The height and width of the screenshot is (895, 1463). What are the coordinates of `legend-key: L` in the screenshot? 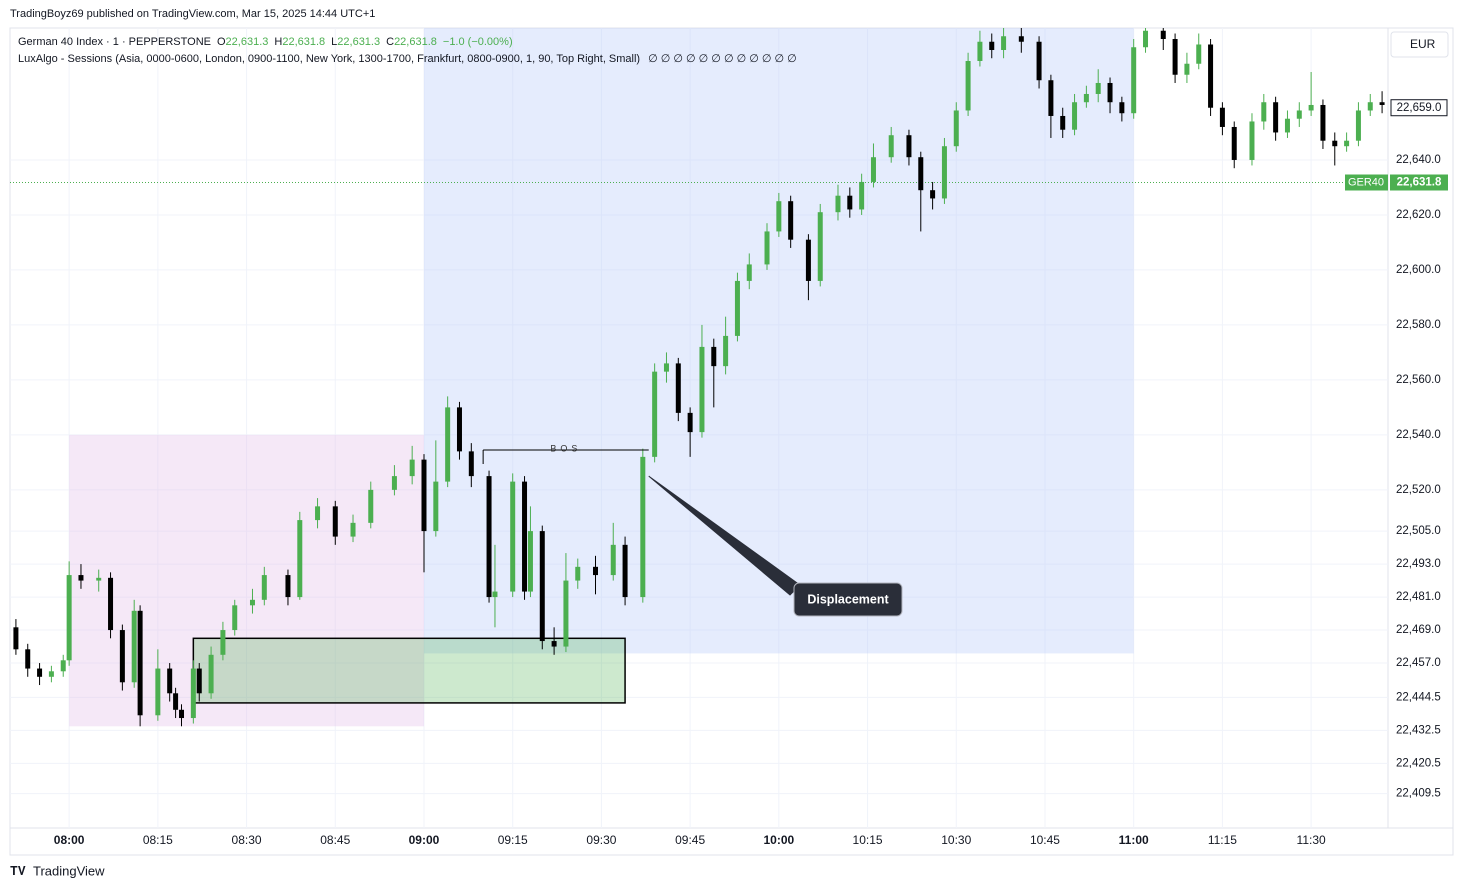 It's located at (334, 42).